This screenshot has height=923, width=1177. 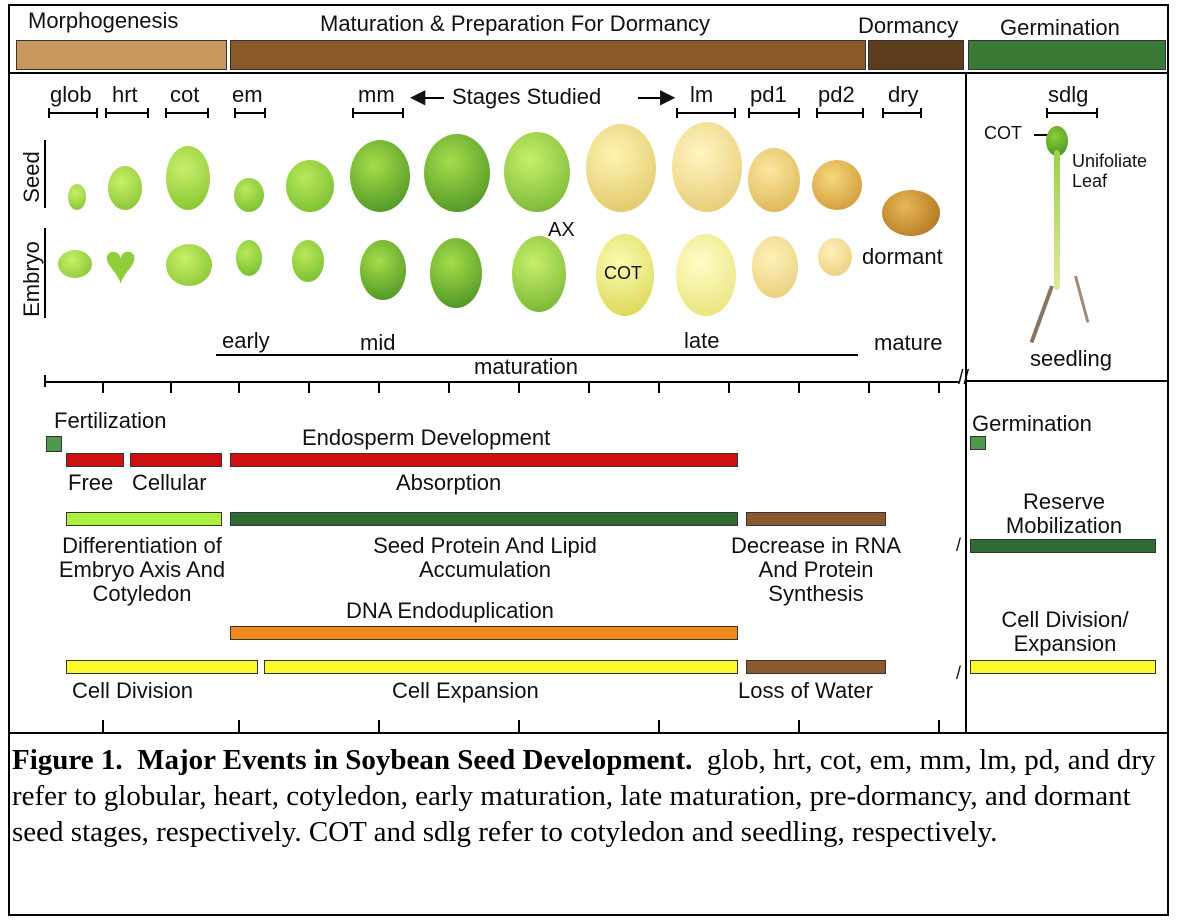 What do you see at coordinates (1060, 27) in the screenshot?
I see `phase-label-germination: Germination` at bounding box center [1060, 27].